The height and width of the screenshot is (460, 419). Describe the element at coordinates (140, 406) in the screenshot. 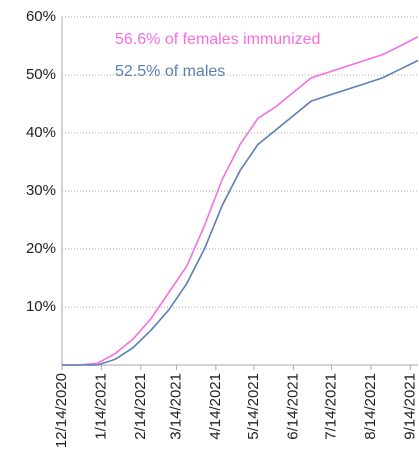

I see `x-tick-label: 2/14/2021` at that location.